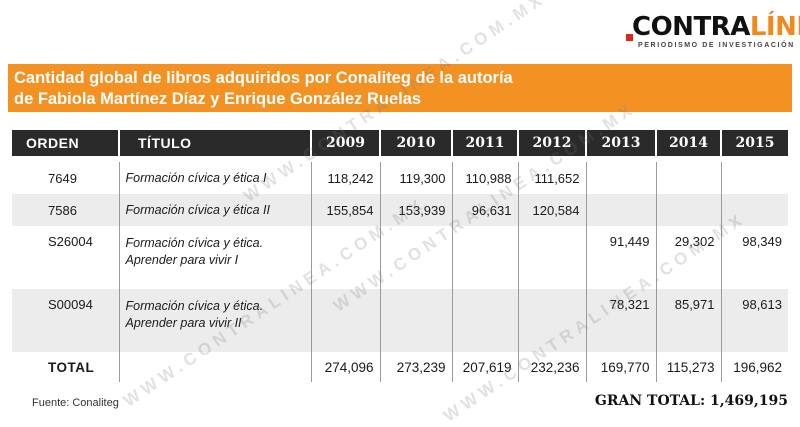 This screenshot has height=427, width=800. What do you see at coordinates (65, 320) in the screenshot?
I see `orden-cell: S00094` at bounding box center [65, 320].